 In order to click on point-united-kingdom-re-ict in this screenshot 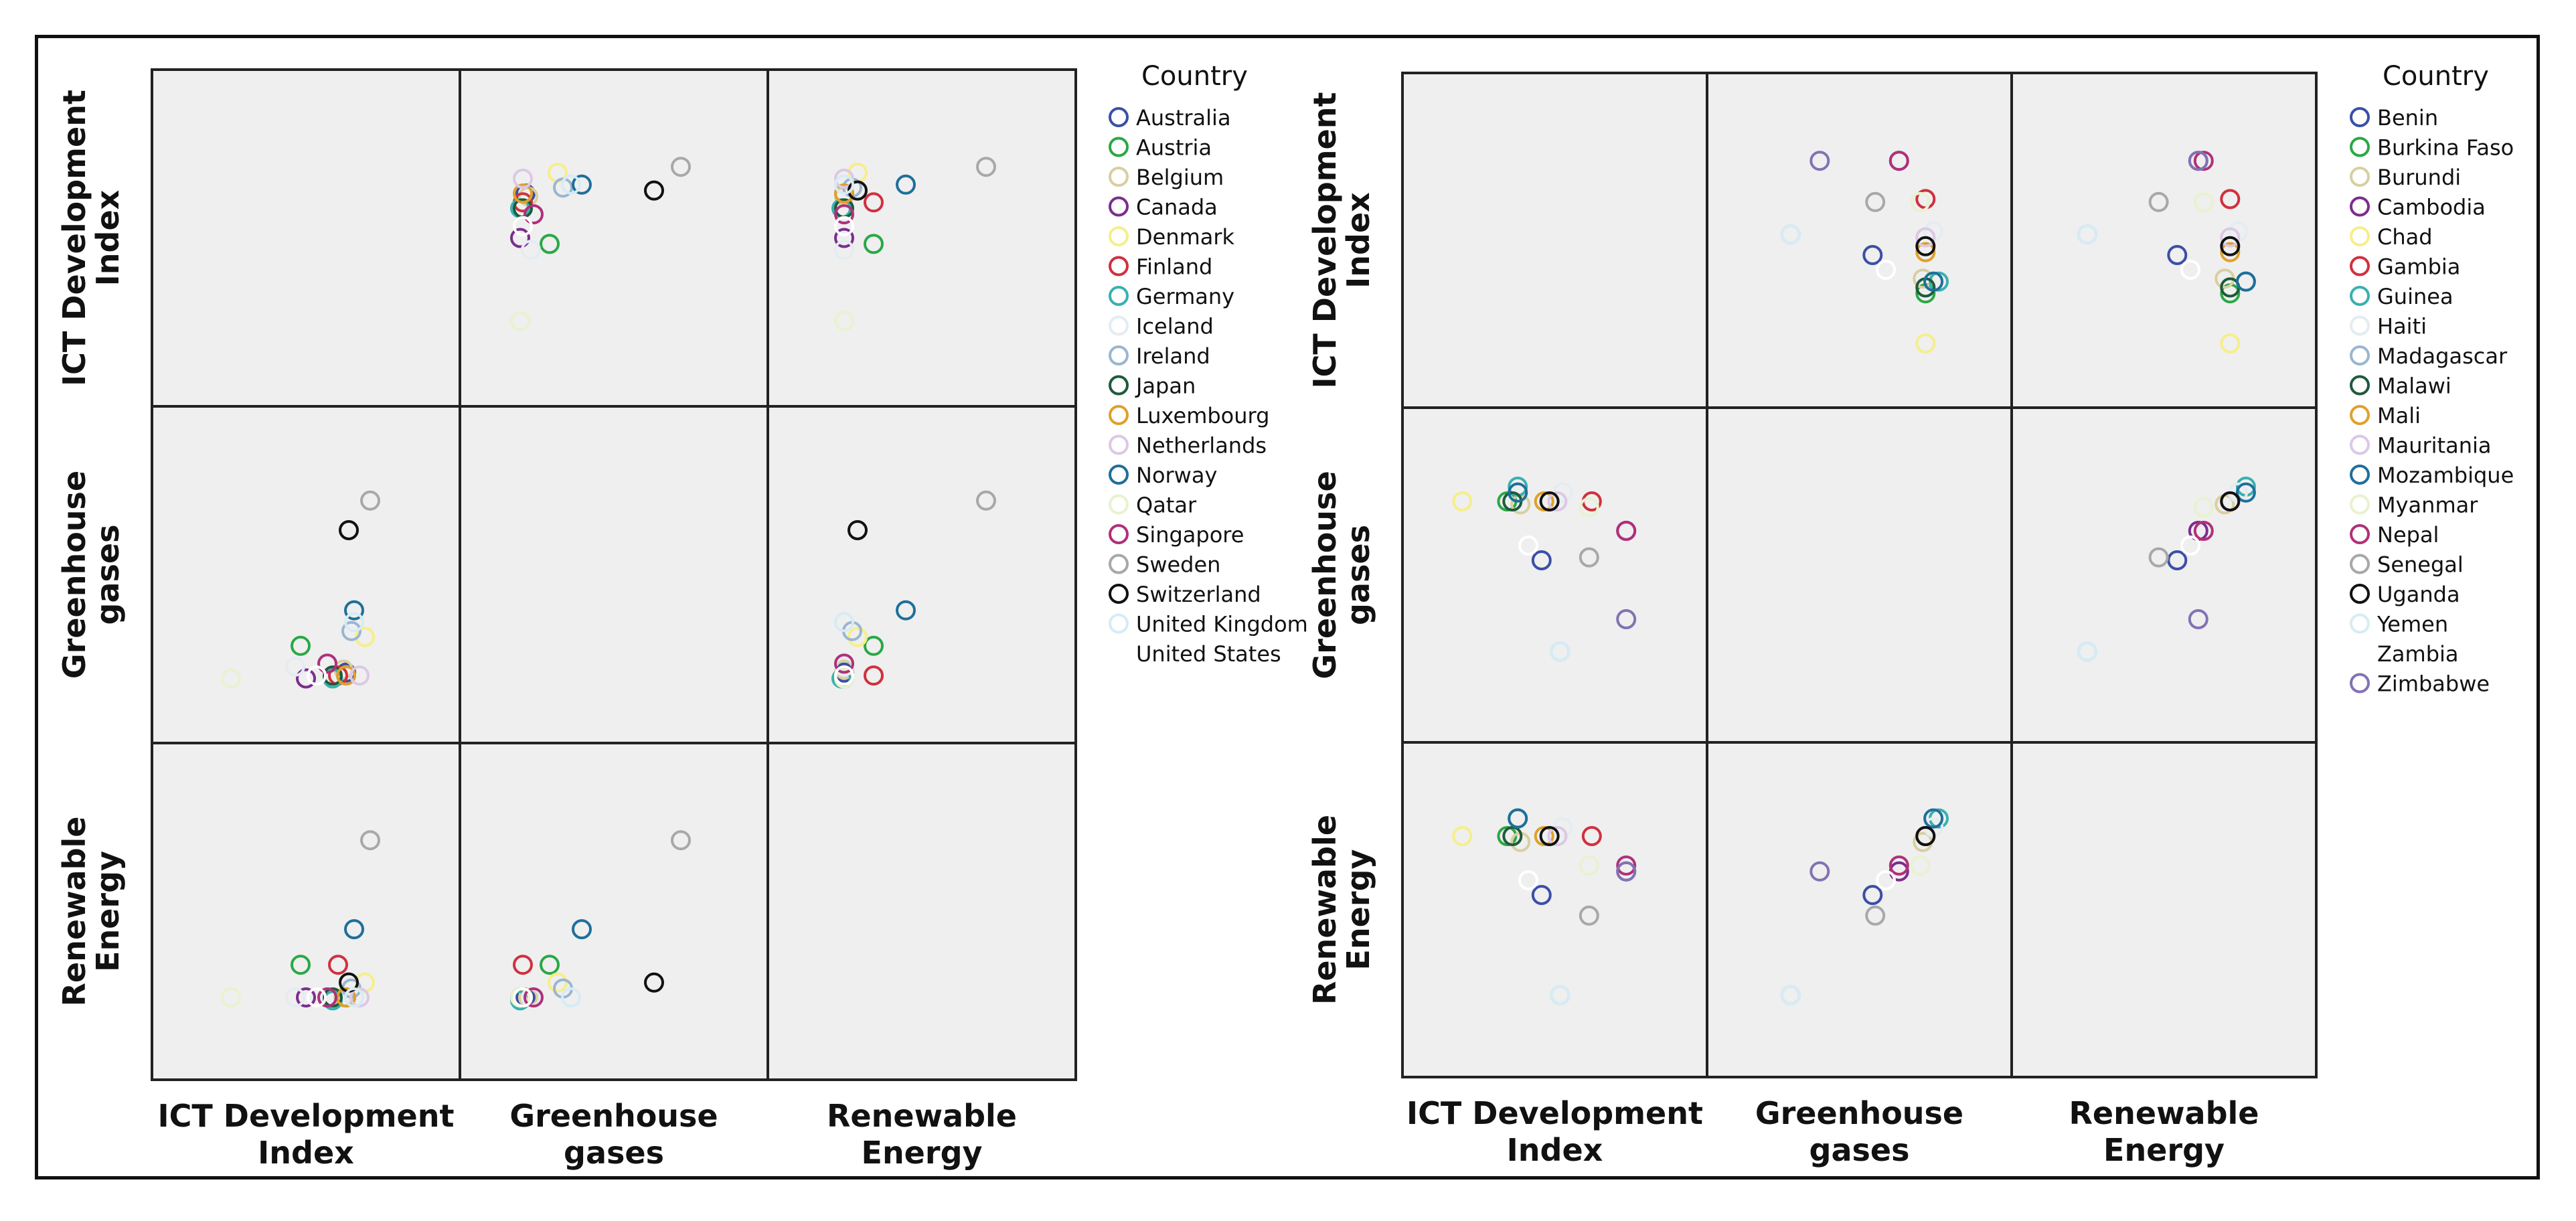, I will do `click(844, 185)`.